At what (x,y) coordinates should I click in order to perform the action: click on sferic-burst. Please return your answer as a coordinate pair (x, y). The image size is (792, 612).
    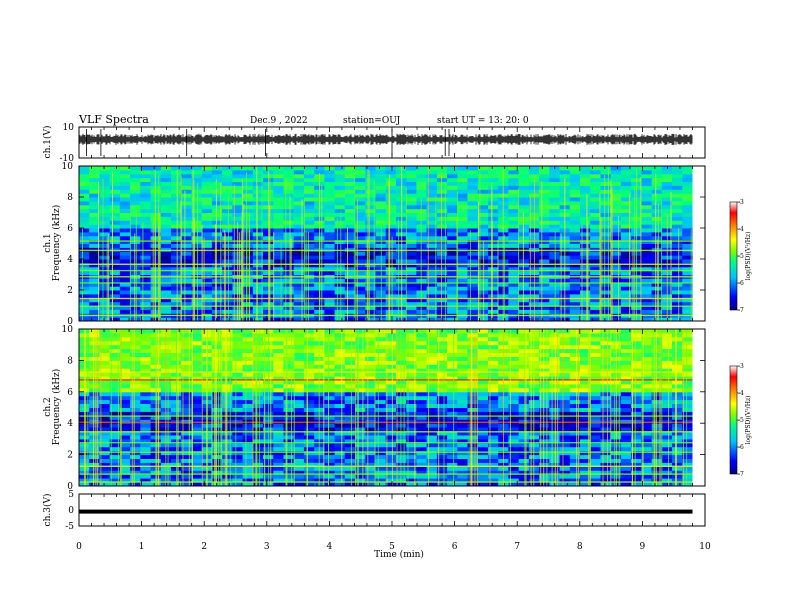
    Looking at the image, I should click on (679, 274).